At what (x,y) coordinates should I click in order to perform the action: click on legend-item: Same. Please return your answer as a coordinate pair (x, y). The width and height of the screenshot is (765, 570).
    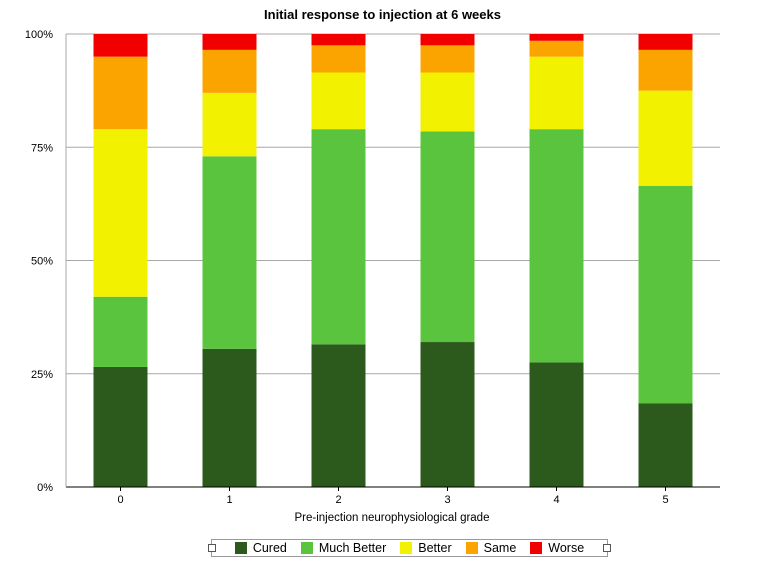
    Looking at the image, I should click on (491, 548).